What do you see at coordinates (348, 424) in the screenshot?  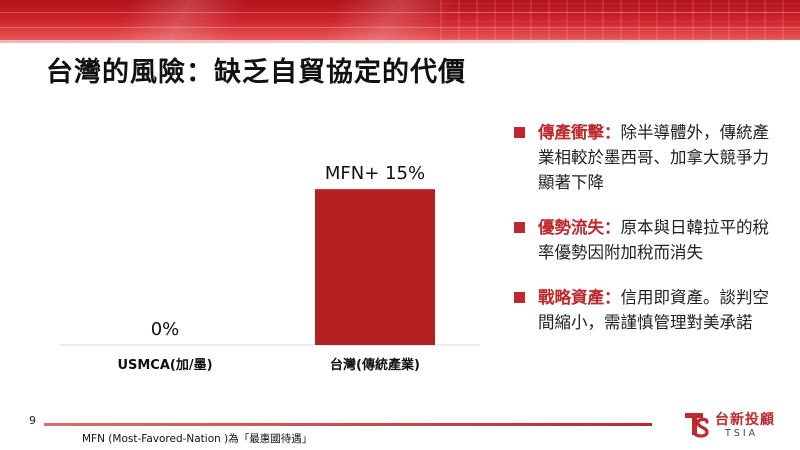 I see `footer-divider` at bounding box center [348, 424].